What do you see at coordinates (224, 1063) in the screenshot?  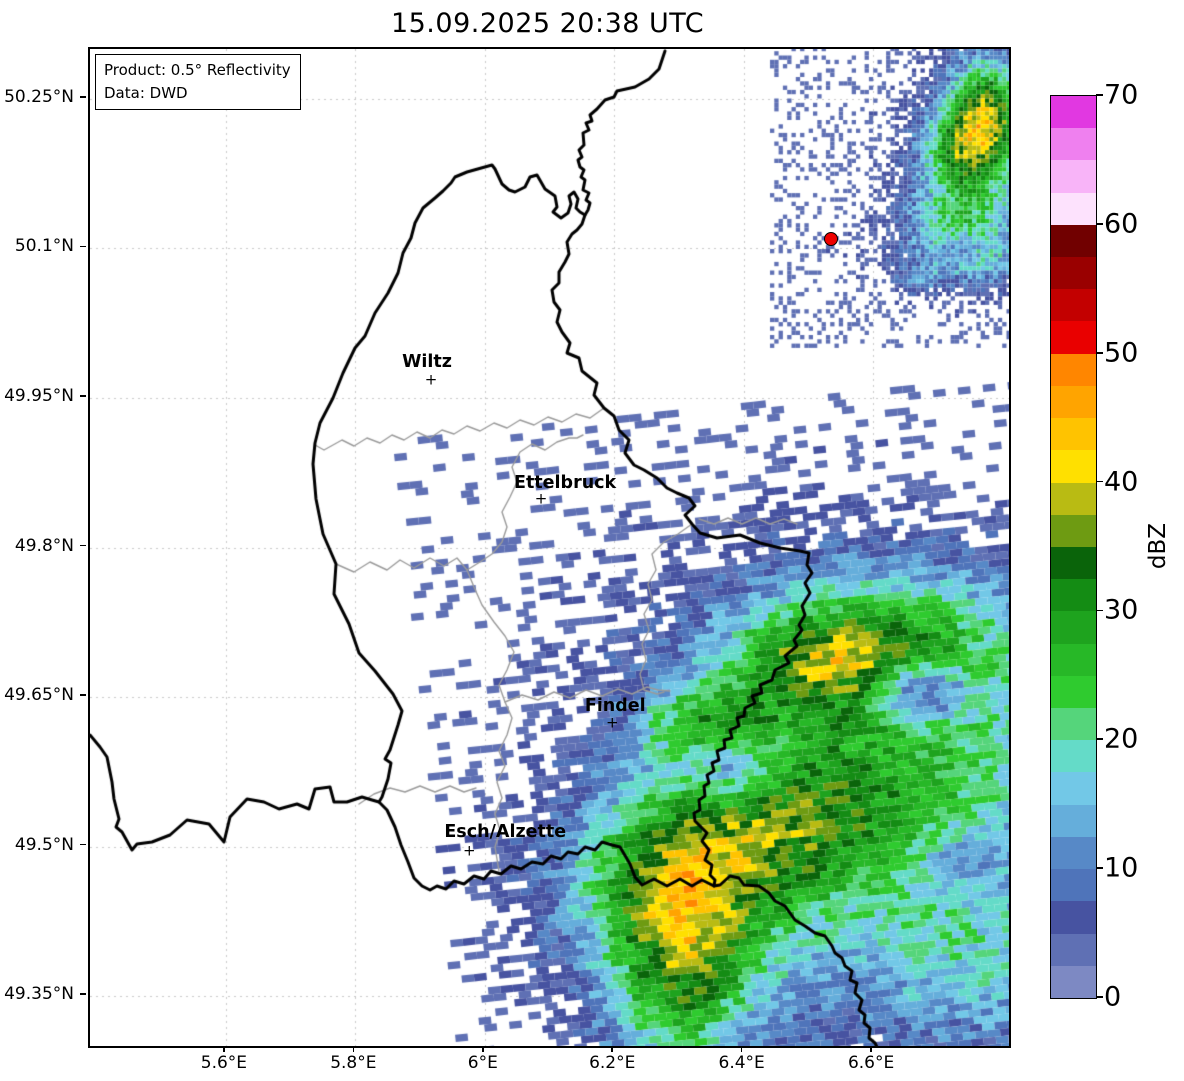 I see `x-tick-label: 5.6°E` at bounding box center [224, 1063].